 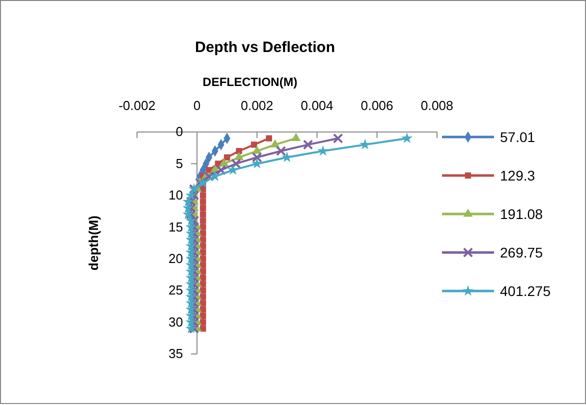 I want to click on y-tick-label: 25, so click(x=175, y=290).